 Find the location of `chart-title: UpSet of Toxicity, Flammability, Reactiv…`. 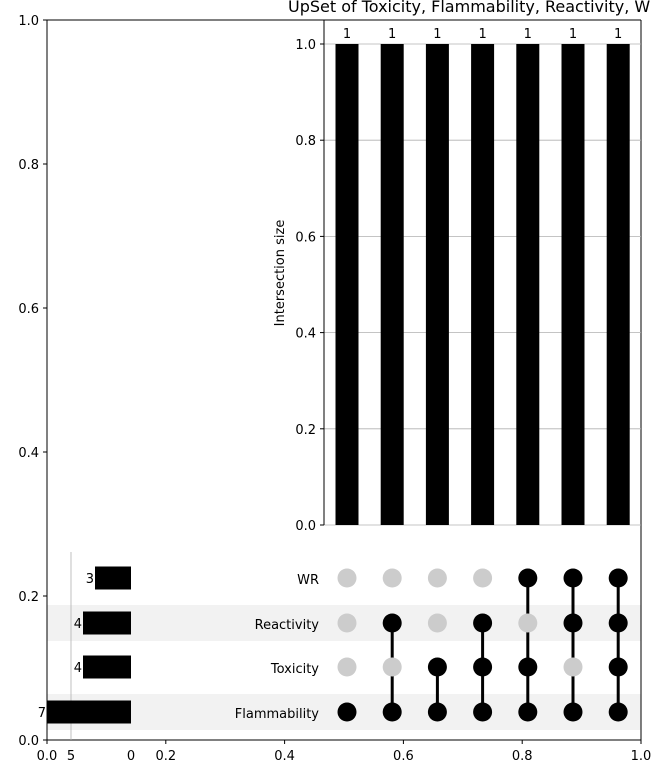

chart-title: UpSet of Toxicity, Flammability, Reactiv… is located at coordinates (469, 8).